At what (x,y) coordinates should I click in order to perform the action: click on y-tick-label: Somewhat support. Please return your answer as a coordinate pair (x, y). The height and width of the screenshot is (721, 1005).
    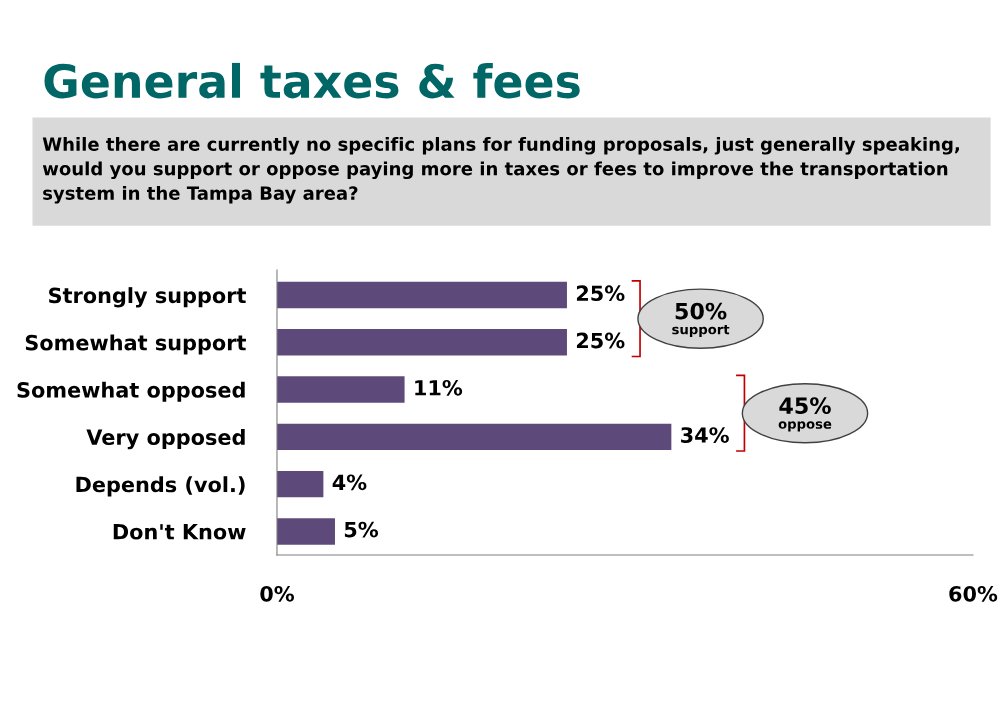
    Looking at the image, I should click on (135, 344).